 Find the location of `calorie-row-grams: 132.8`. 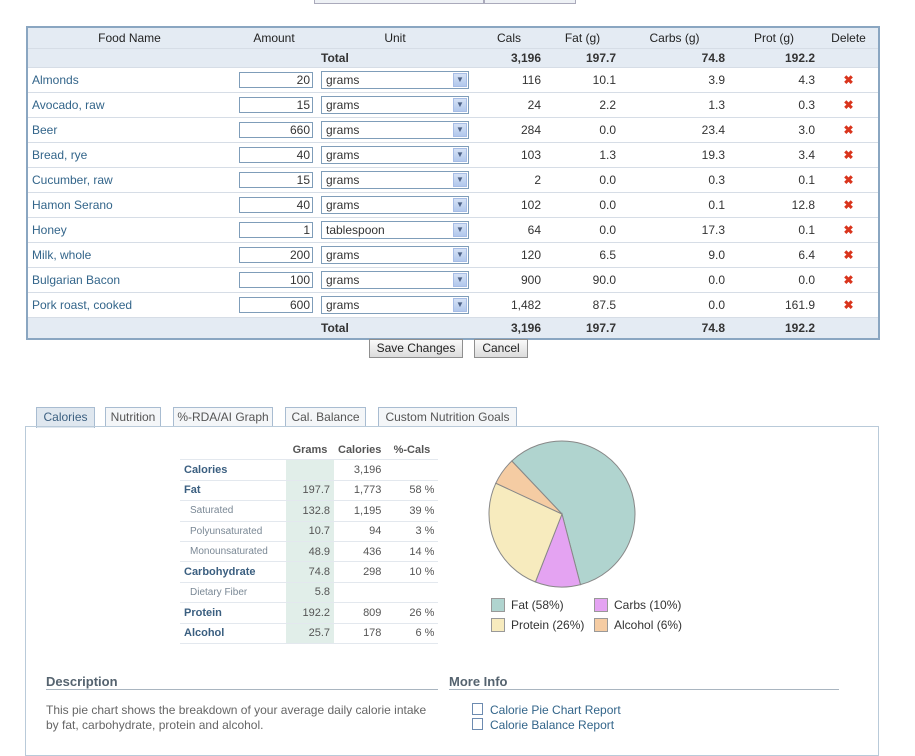

calorie-row-grams: 132.8 is located at coordinates (310, 511).